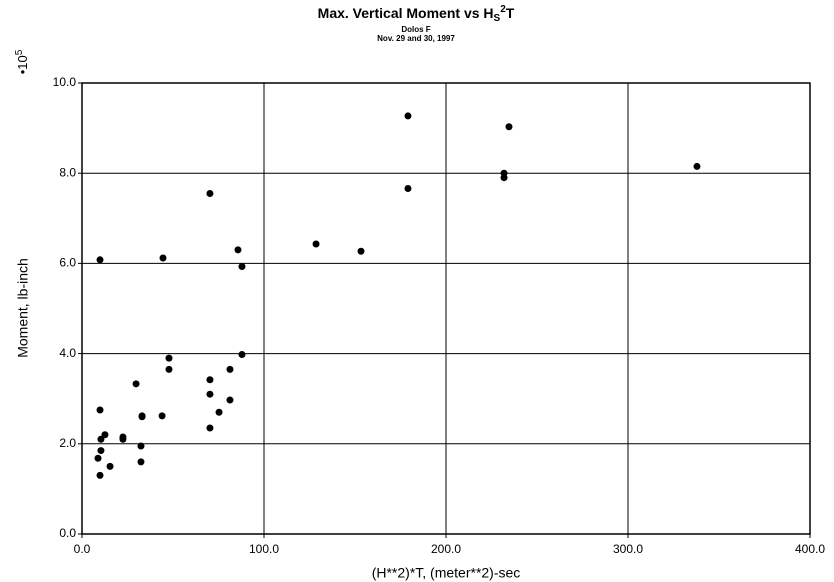 The image size is (834, 582). What do you see at coordinates (67, 263) in the screenshot?
I see `y-tick-label: 6.0` at bounding box center [67, 263].